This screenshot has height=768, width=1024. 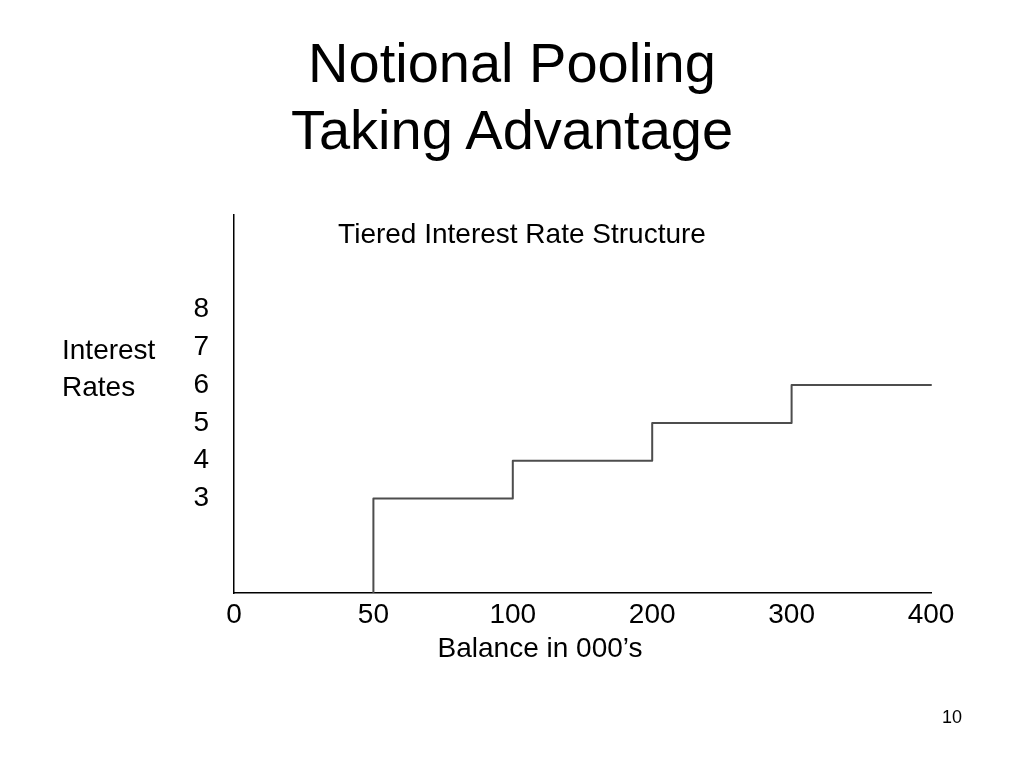 I want to click on x-tick-label: 0, so click(x=234, y=613).